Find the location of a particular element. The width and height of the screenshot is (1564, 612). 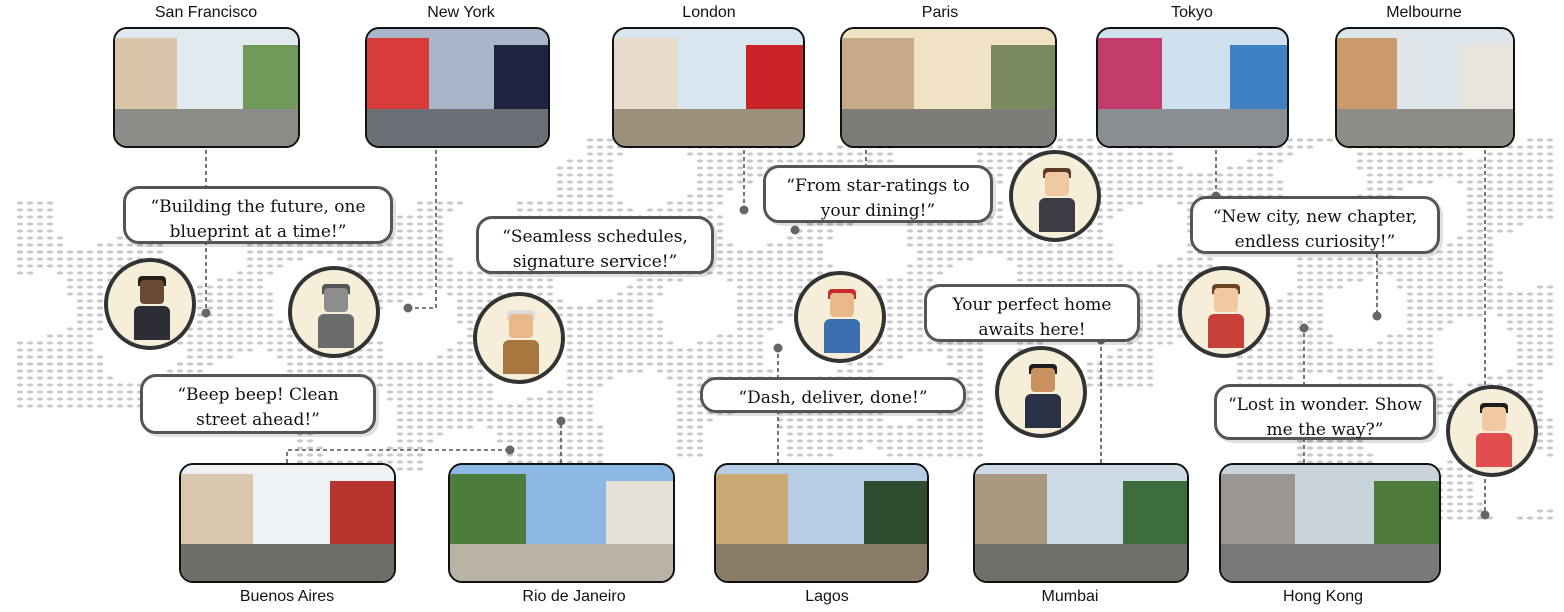

street-photo-paris is located at coordinates (948, 87).